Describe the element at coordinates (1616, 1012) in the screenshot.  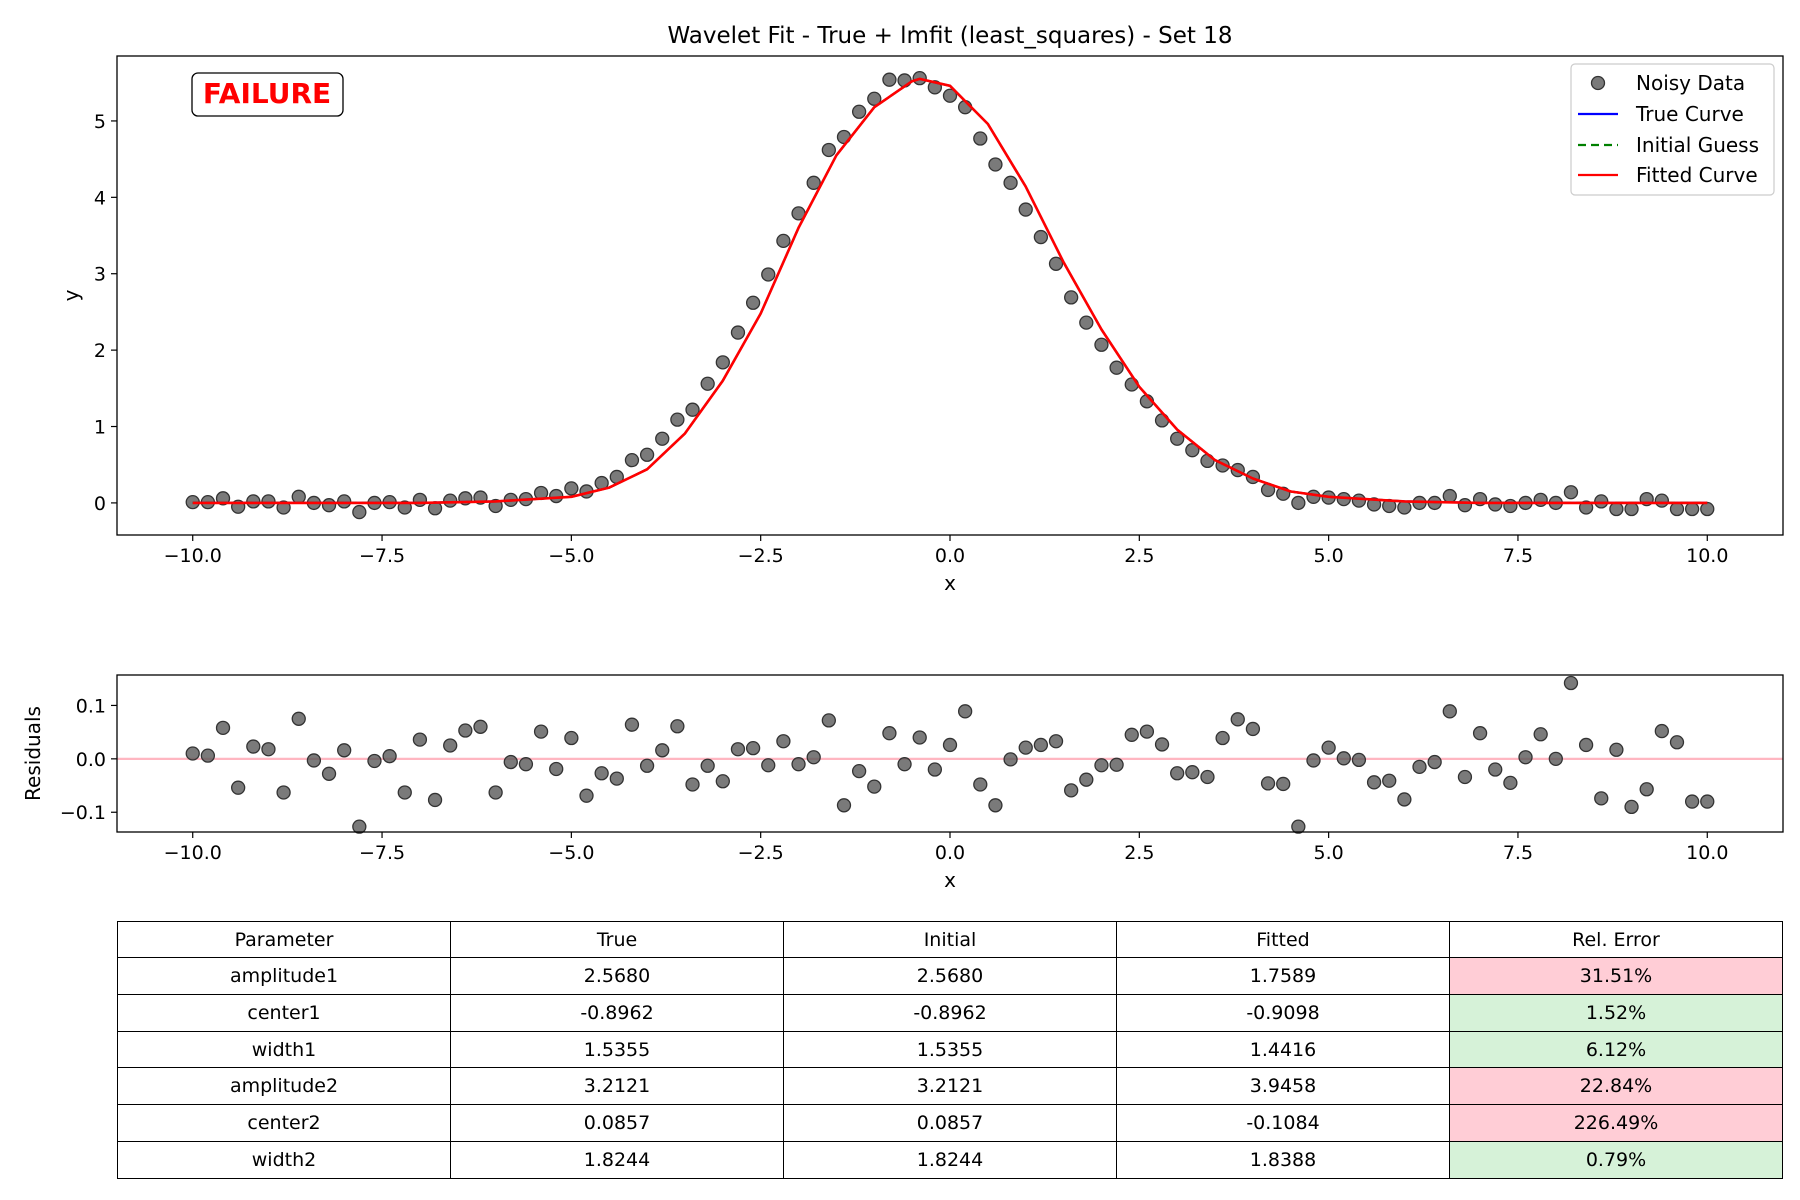
I see `cell-rel-error: 1.52%` at that location.